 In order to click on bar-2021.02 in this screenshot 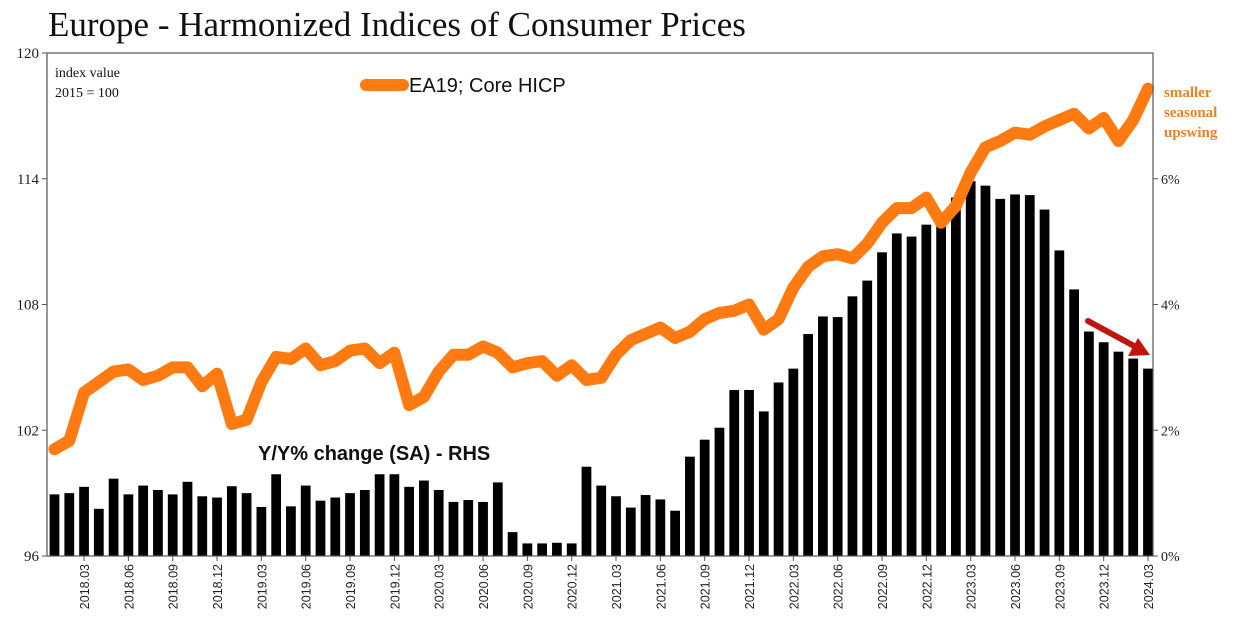, I will do `click(601, 520)`.